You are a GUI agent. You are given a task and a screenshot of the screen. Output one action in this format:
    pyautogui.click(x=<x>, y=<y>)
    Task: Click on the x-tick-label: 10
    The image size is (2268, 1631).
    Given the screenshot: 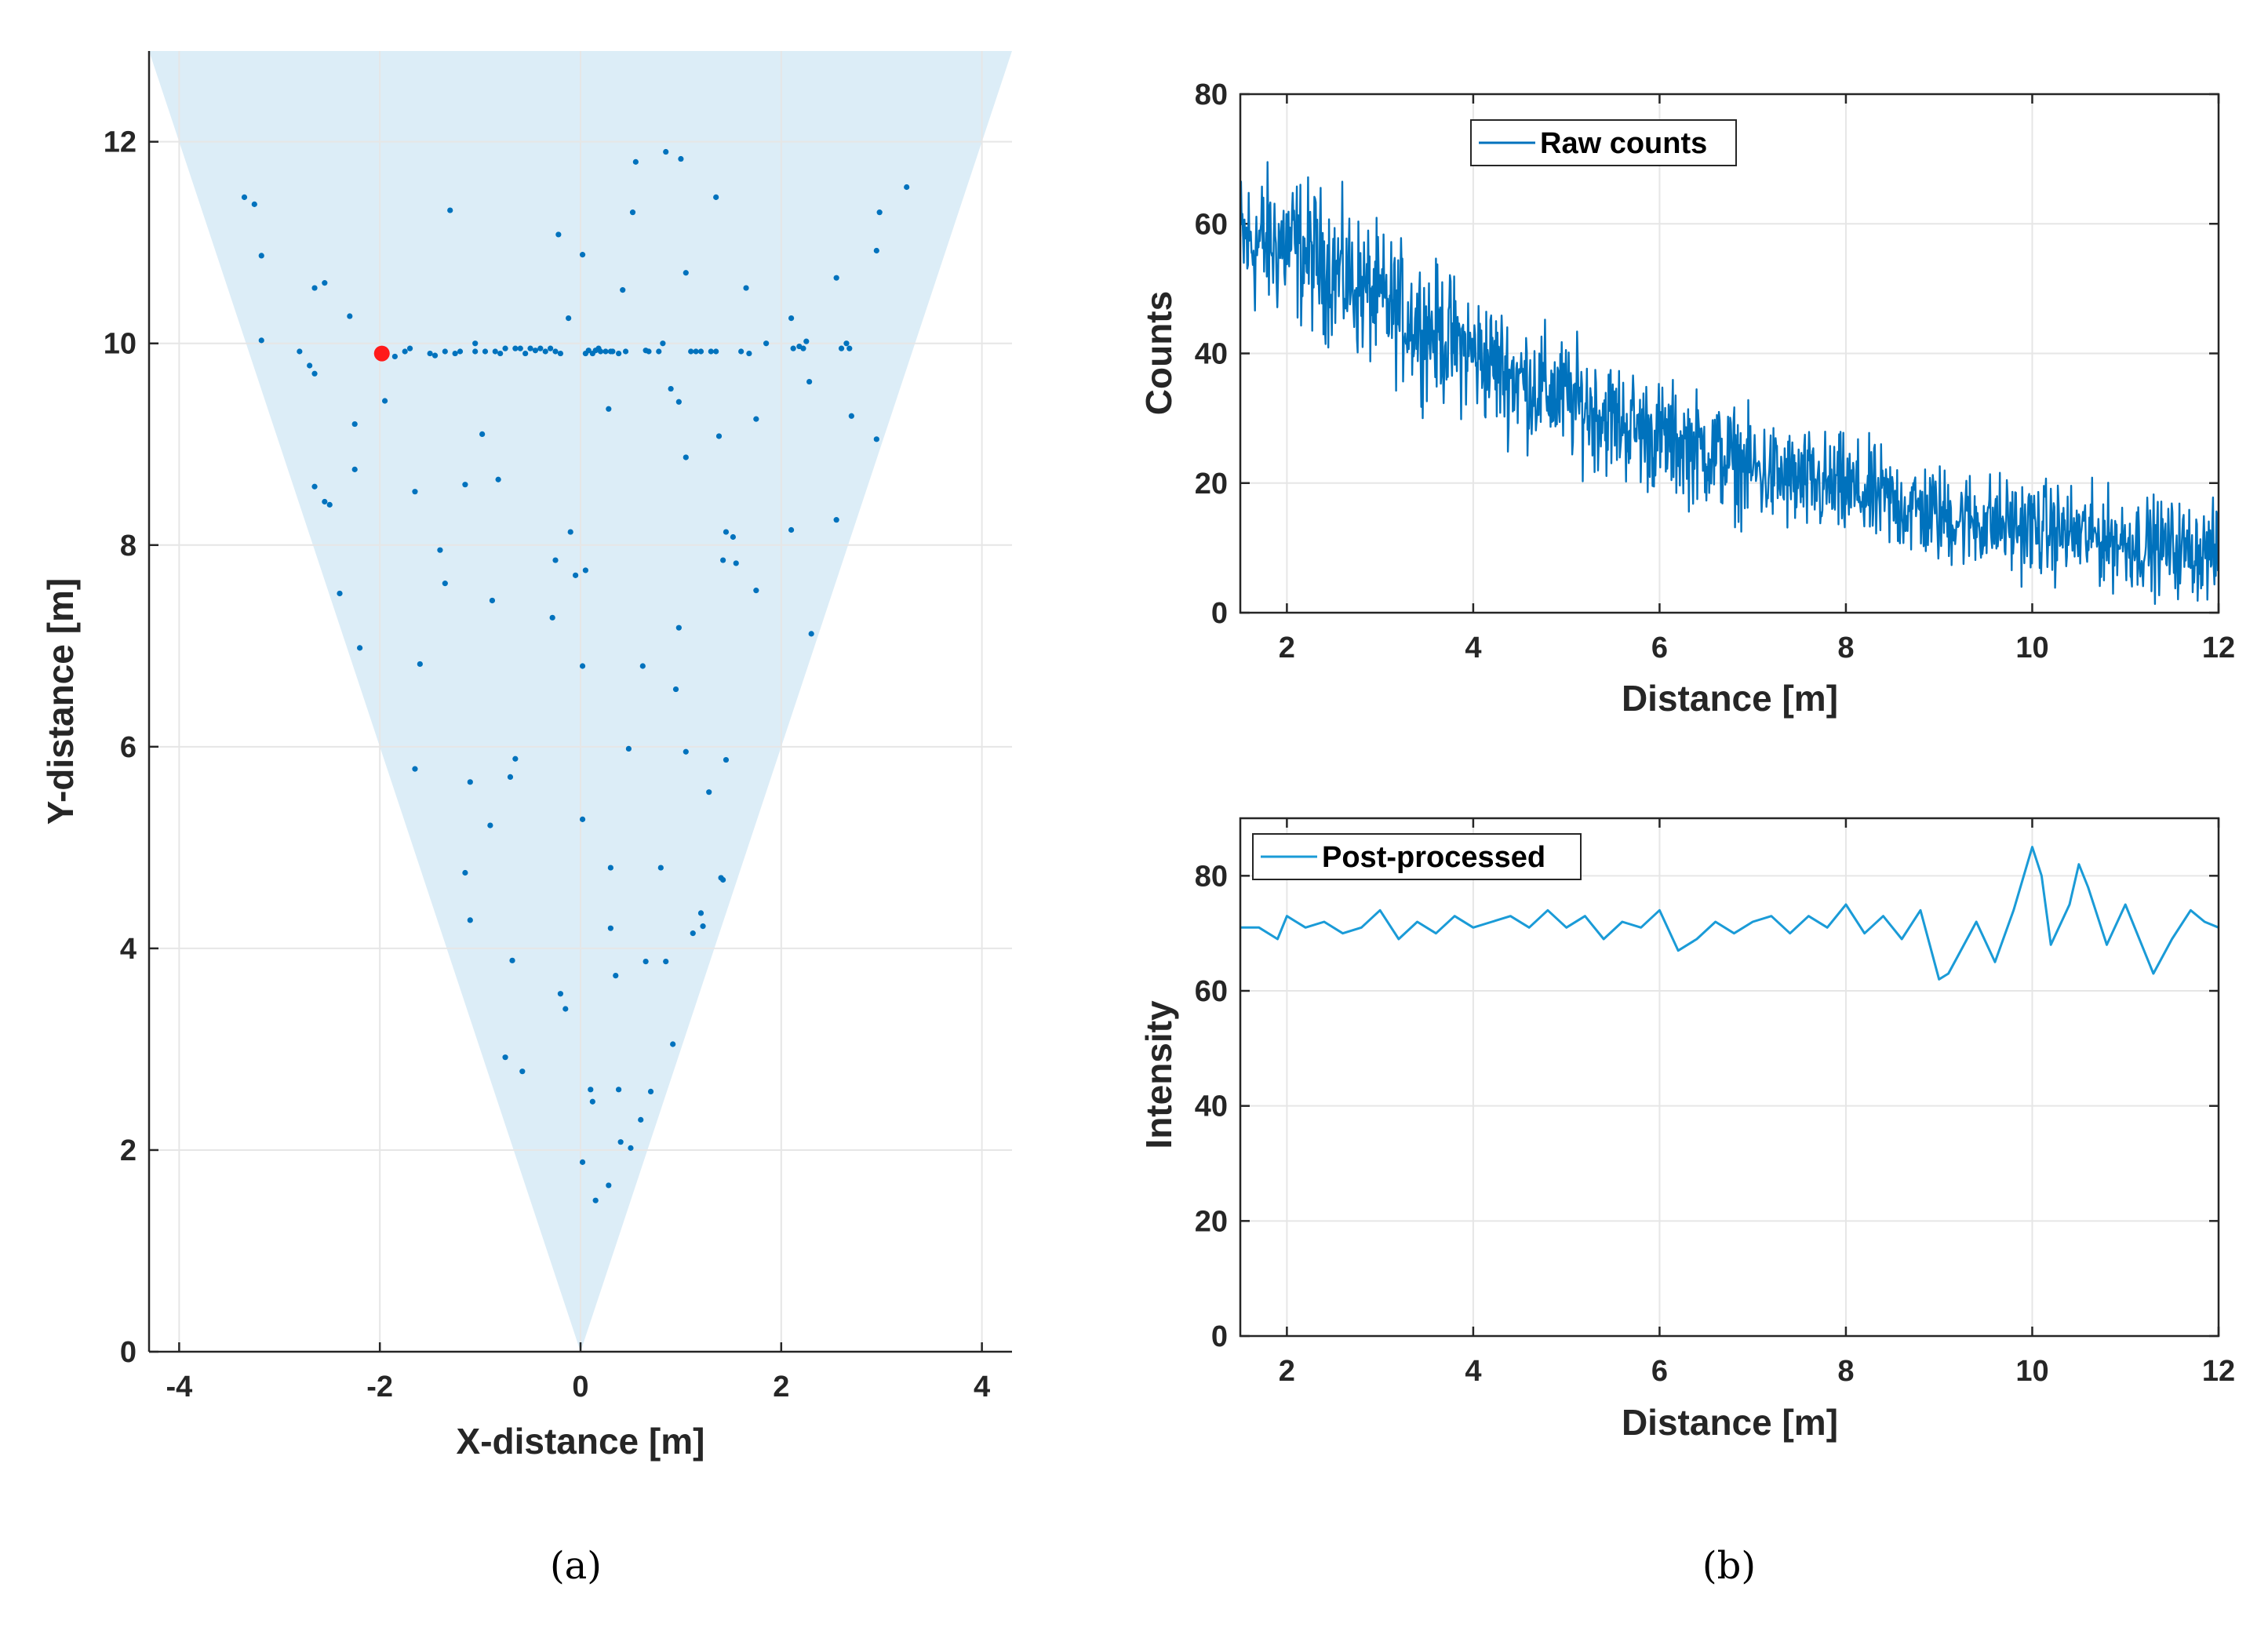 What is the action you would take?
    pyautogui.click(x=2032, y=1371)
    